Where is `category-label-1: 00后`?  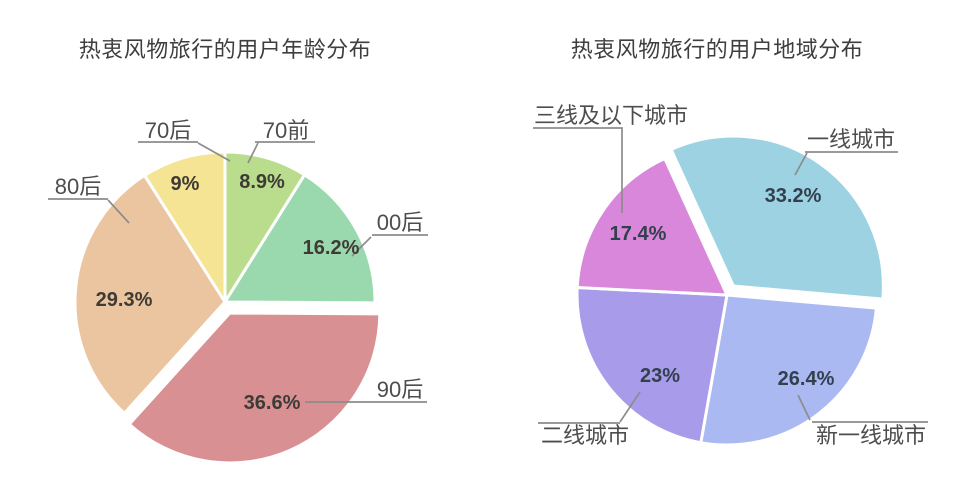
category-label-1: 00后 is located at coordinates (400, 222).